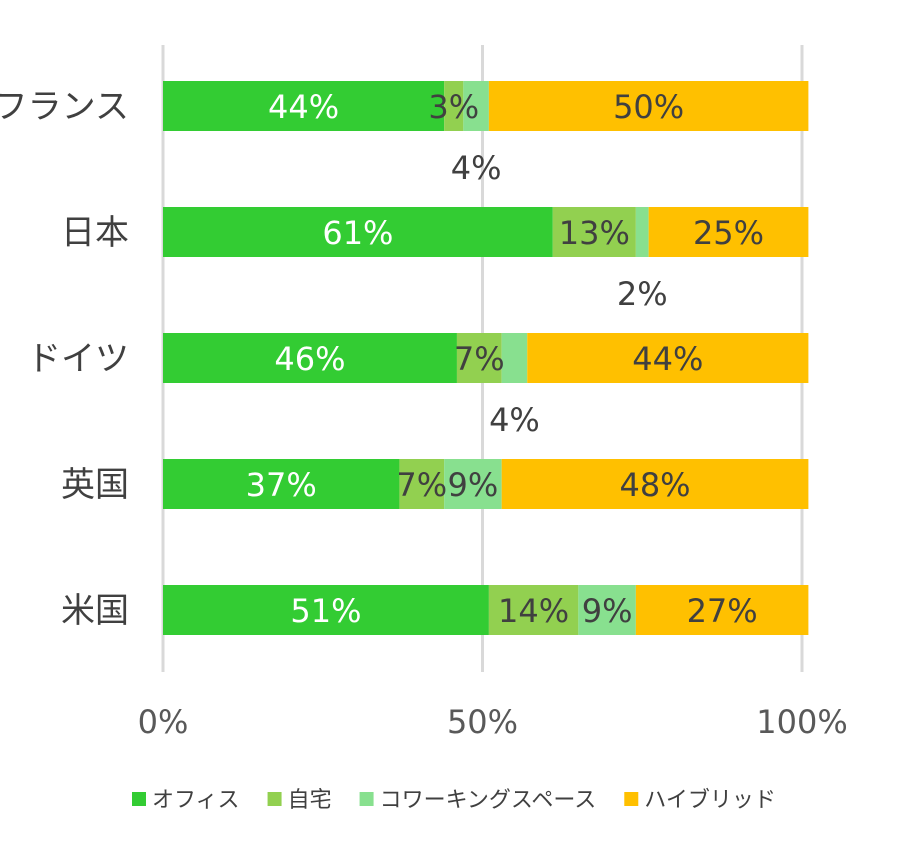  I want to click on data-label: 27%, so click(722, 611).